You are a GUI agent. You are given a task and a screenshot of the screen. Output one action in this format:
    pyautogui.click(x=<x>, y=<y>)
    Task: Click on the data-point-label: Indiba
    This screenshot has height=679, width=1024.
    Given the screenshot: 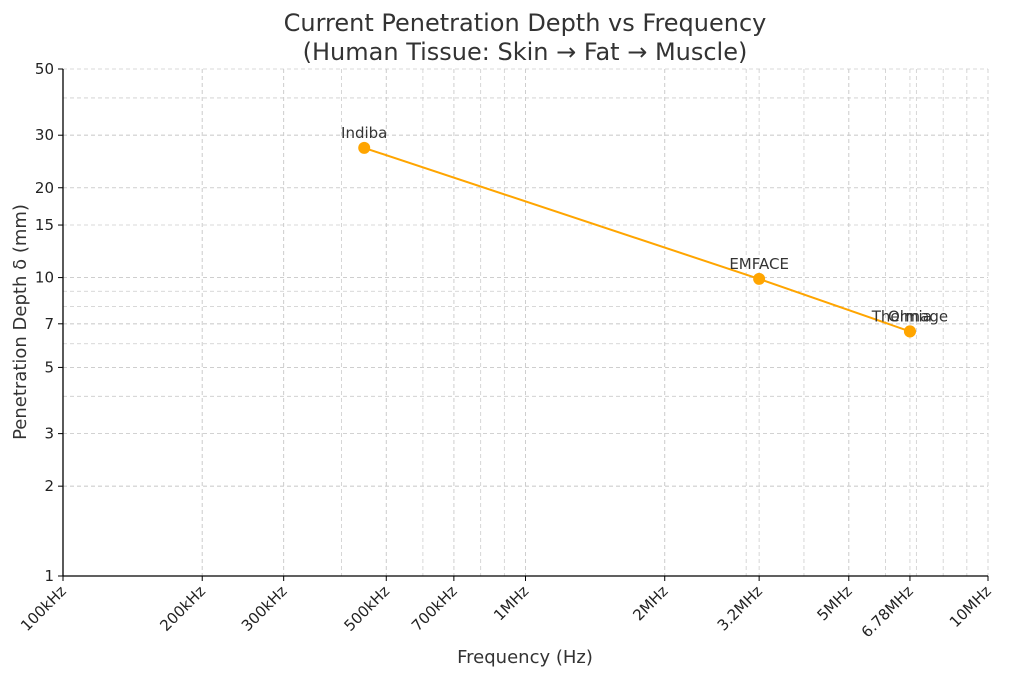 What is the action you would take?
    pyautogui.click(x=364, y=133)
    